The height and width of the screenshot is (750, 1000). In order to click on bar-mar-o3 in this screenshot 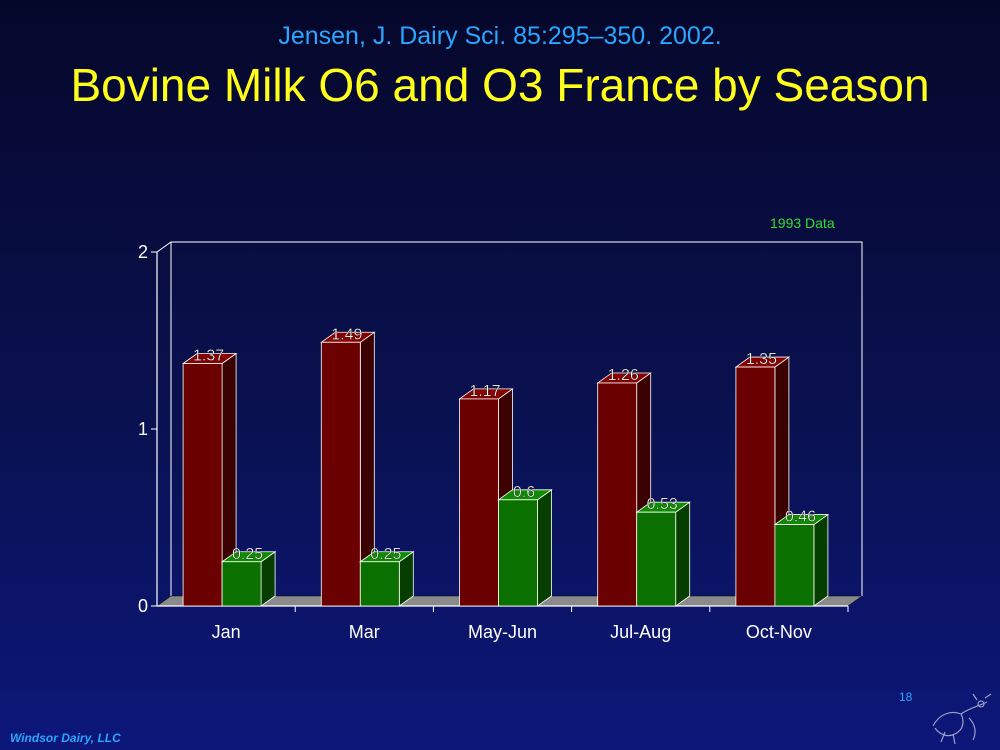, I will do `click(387, 578)`.